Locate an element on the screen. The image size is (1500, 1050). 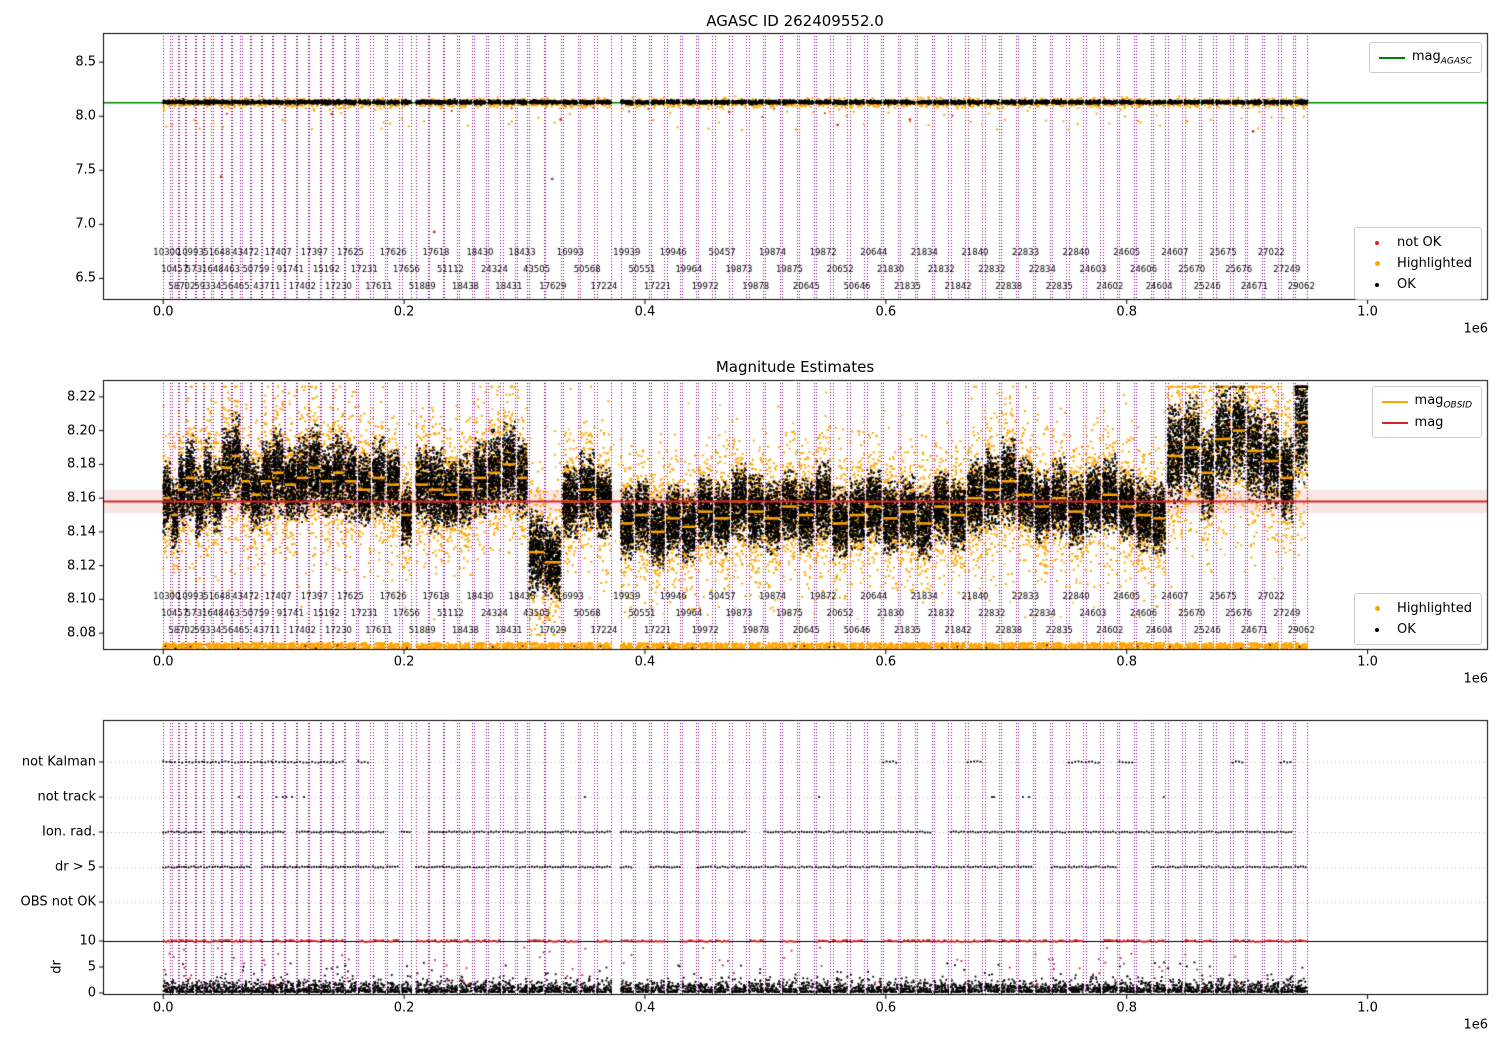
middle-y-tick-label: 8.22 is located at coordinates (81, 397).